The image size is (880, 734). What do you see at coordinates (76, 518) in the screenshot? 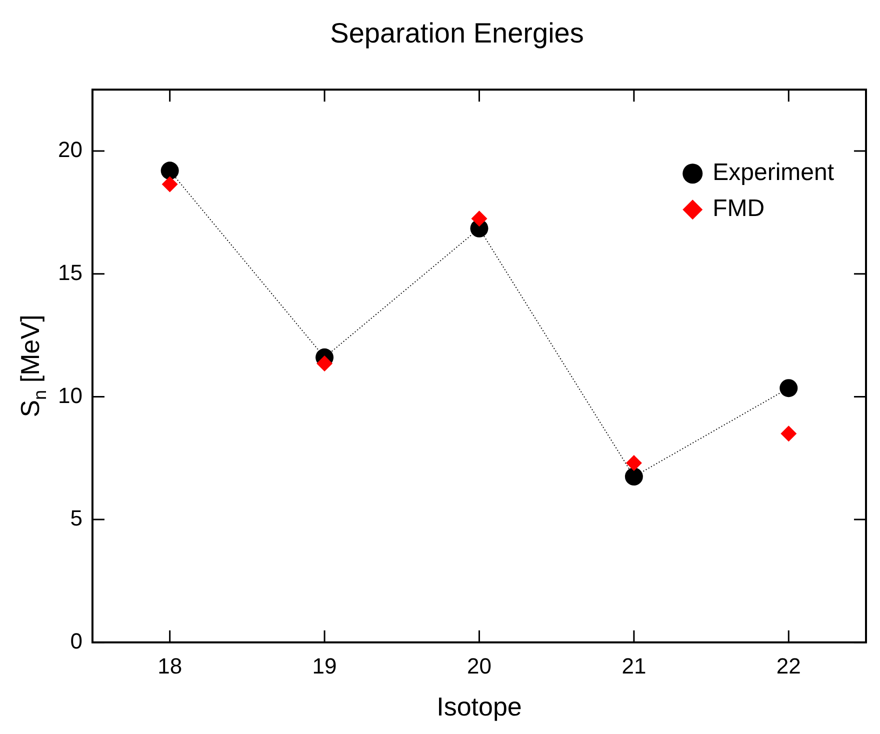
I see `y-tick-label: 5` at bounding box center [76, 518].